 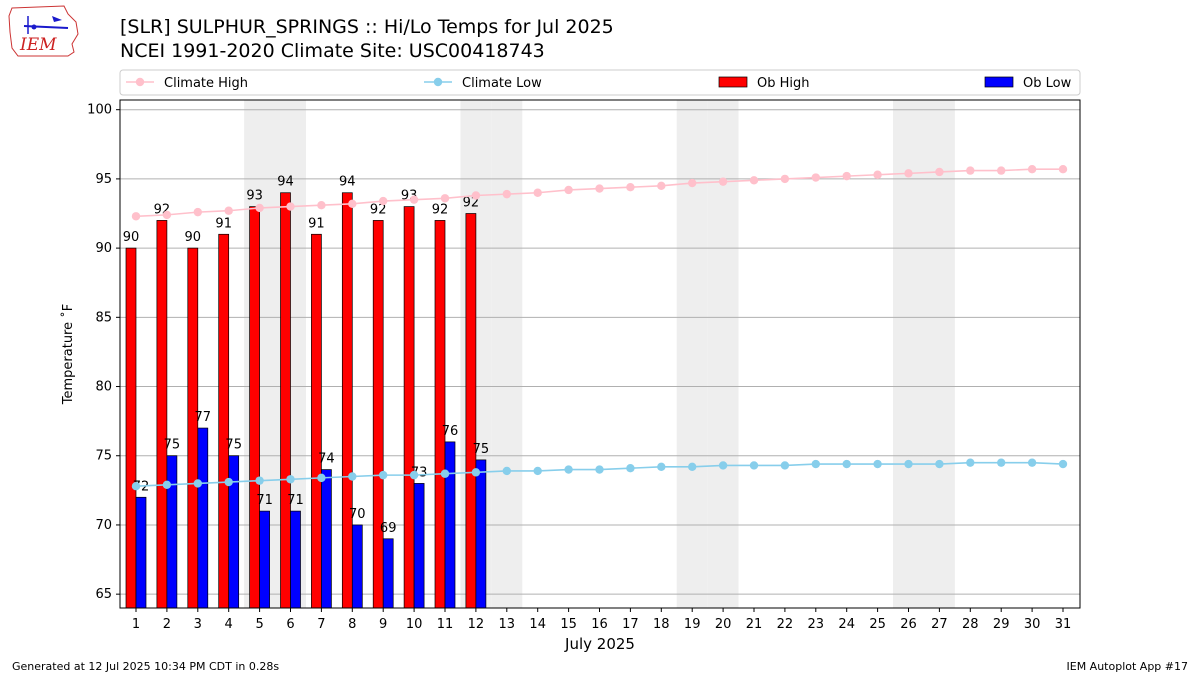 I want to click on ob-low-label: 77, so click(x=203, y=417).